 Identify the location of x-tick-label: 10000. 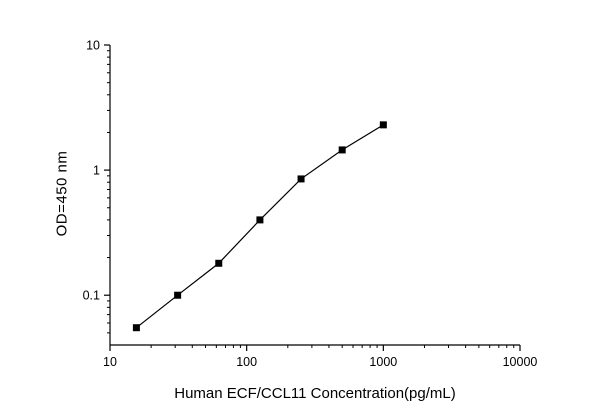
(520, 362).